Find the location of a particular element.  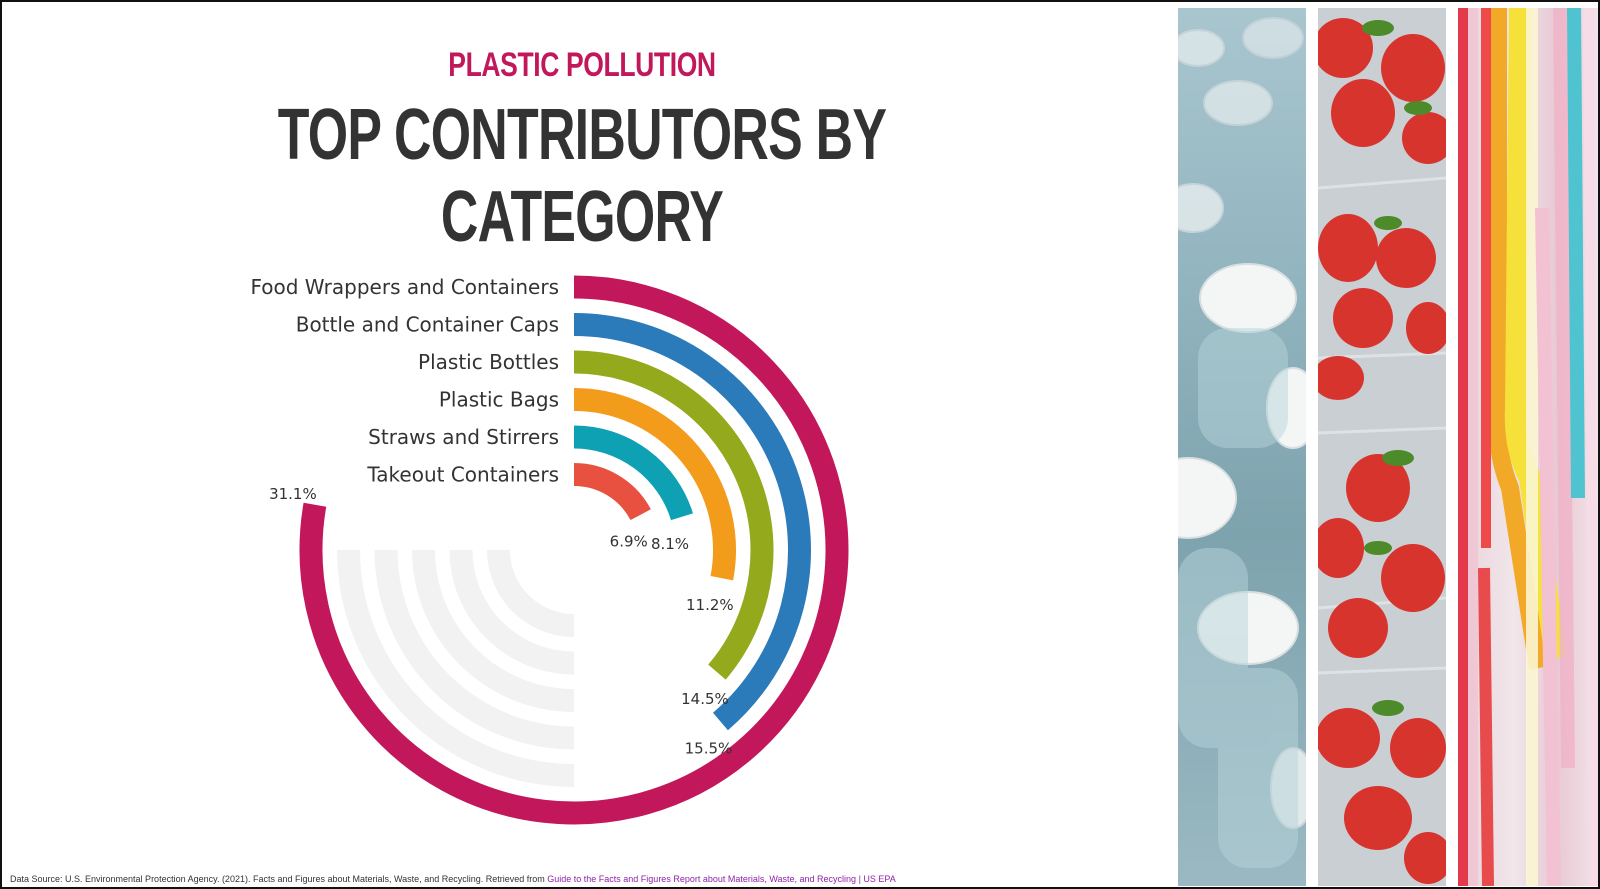

chart-kicker: PLASTIC POLLUTION is located at coordinates (582, 65).